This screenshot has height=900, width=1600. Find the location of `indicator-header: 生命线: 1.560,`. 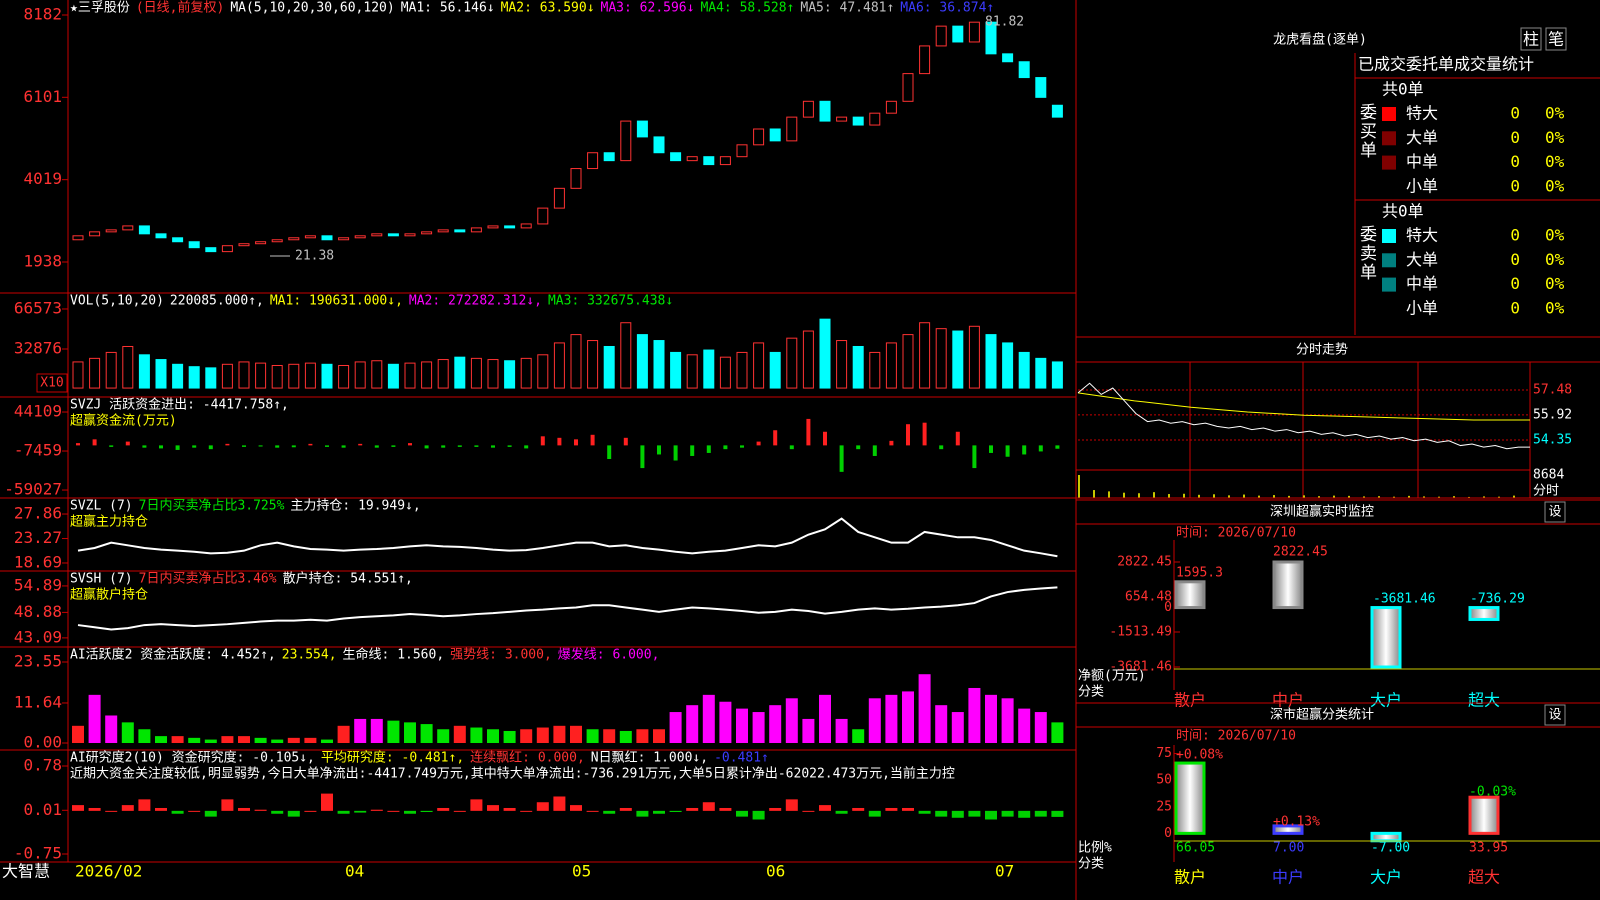

indicator-header: 生命线: 1.560, is located at coordinates (394, 655).